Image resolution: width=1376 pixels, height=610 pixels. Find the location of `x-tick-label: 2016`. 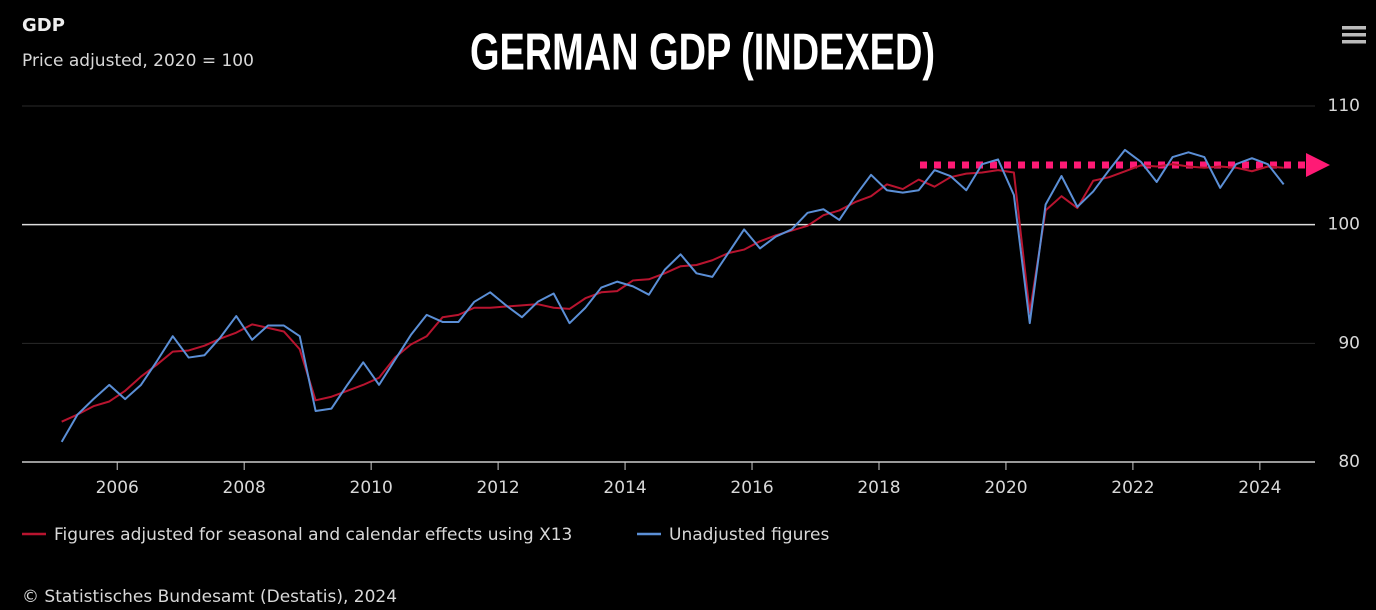

x-tick-label: 2016 is located at coordinates (751, 488).